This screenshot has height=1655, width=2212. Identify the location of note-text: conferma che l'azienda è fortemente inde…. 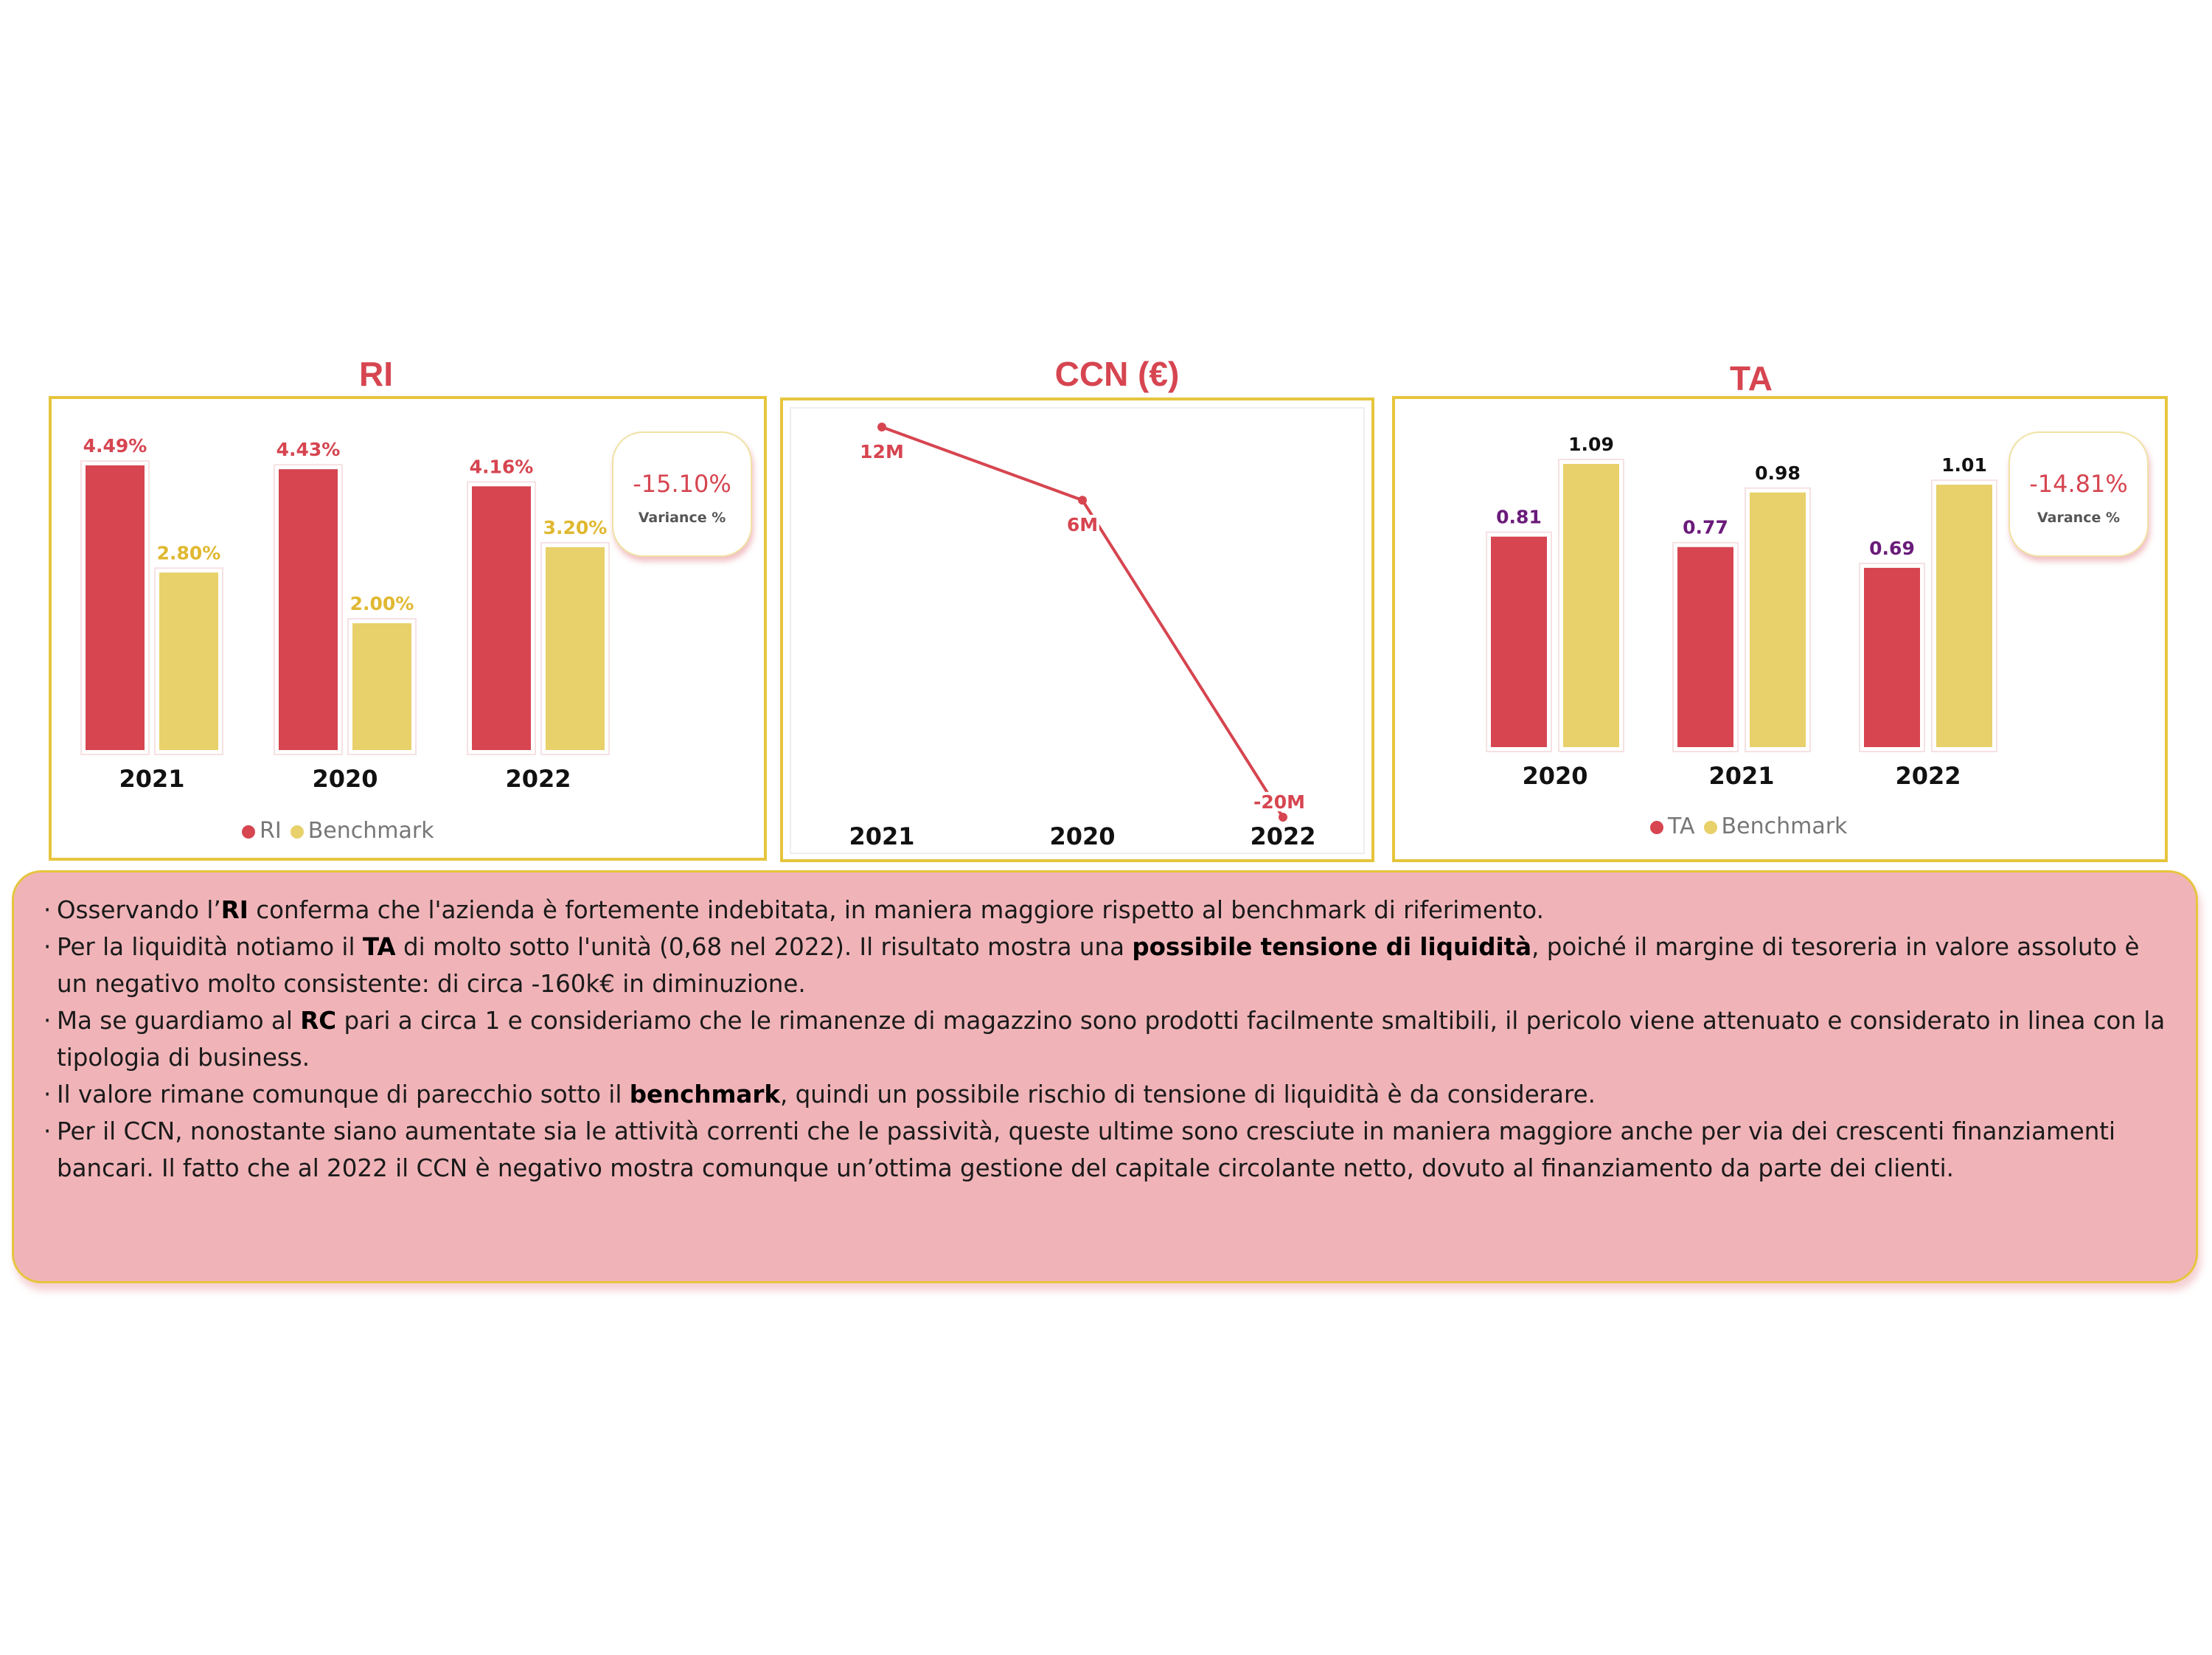
(896, 910).